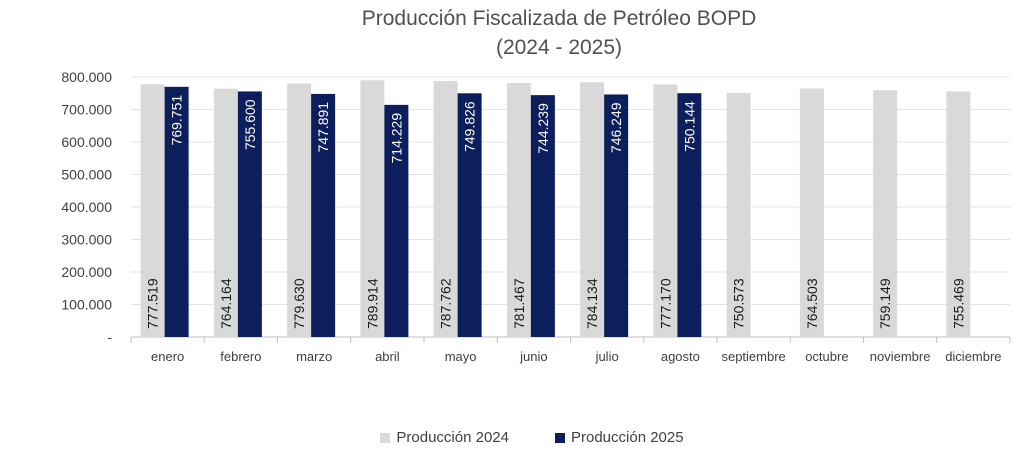 The image size is (1024, 449). I want to click on data-label-2025: 747.891, so click(323, 127).